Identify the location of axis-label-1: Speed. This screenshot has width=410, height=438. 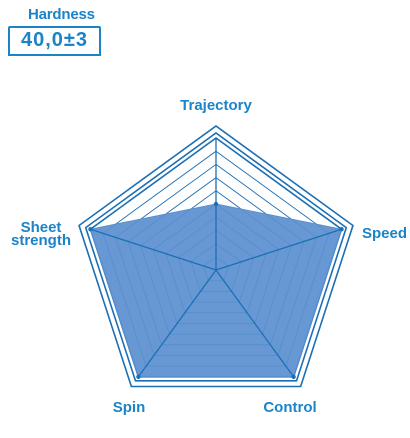
(384, 233).